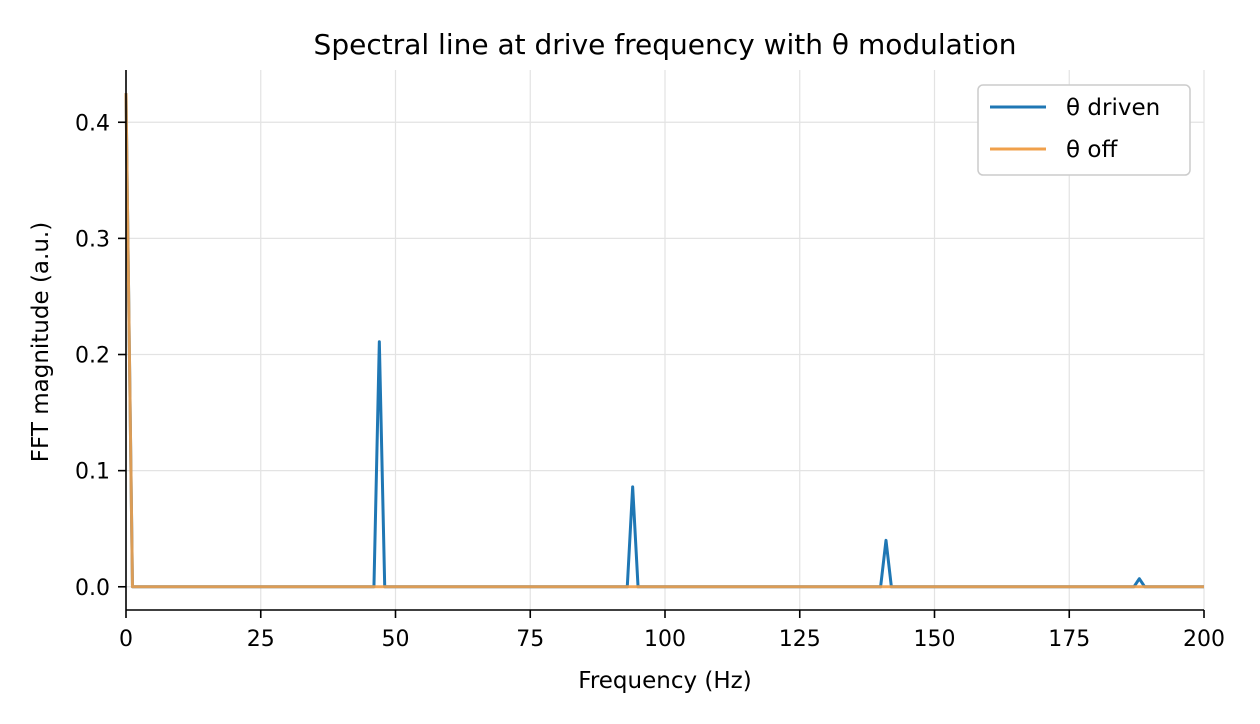 Image resolution: width=1260 pixels, height=724 pixels. What do you see at coordinates (92, 472) in the screenshot?
I see `y-tick-label-1: 0.1` at bounding box center [92, 472].